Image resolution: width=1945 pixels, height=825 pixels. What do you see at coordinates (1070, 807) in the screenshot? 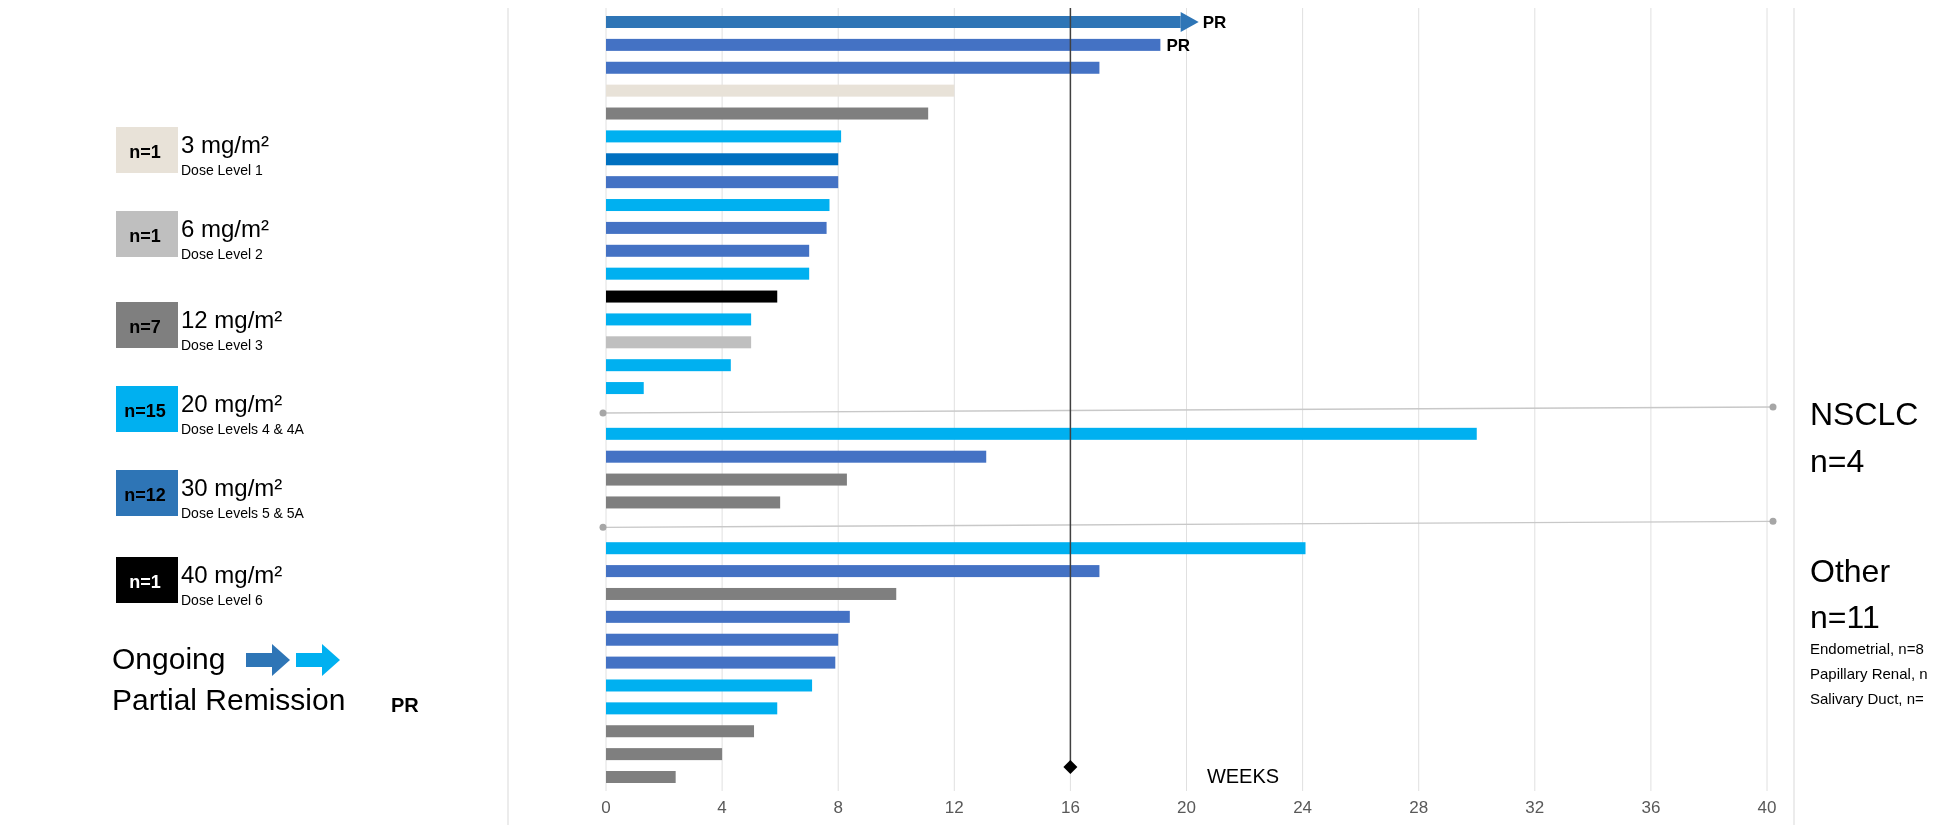
I see `x-tick-label: 16` at bounding box center [1070, 807].